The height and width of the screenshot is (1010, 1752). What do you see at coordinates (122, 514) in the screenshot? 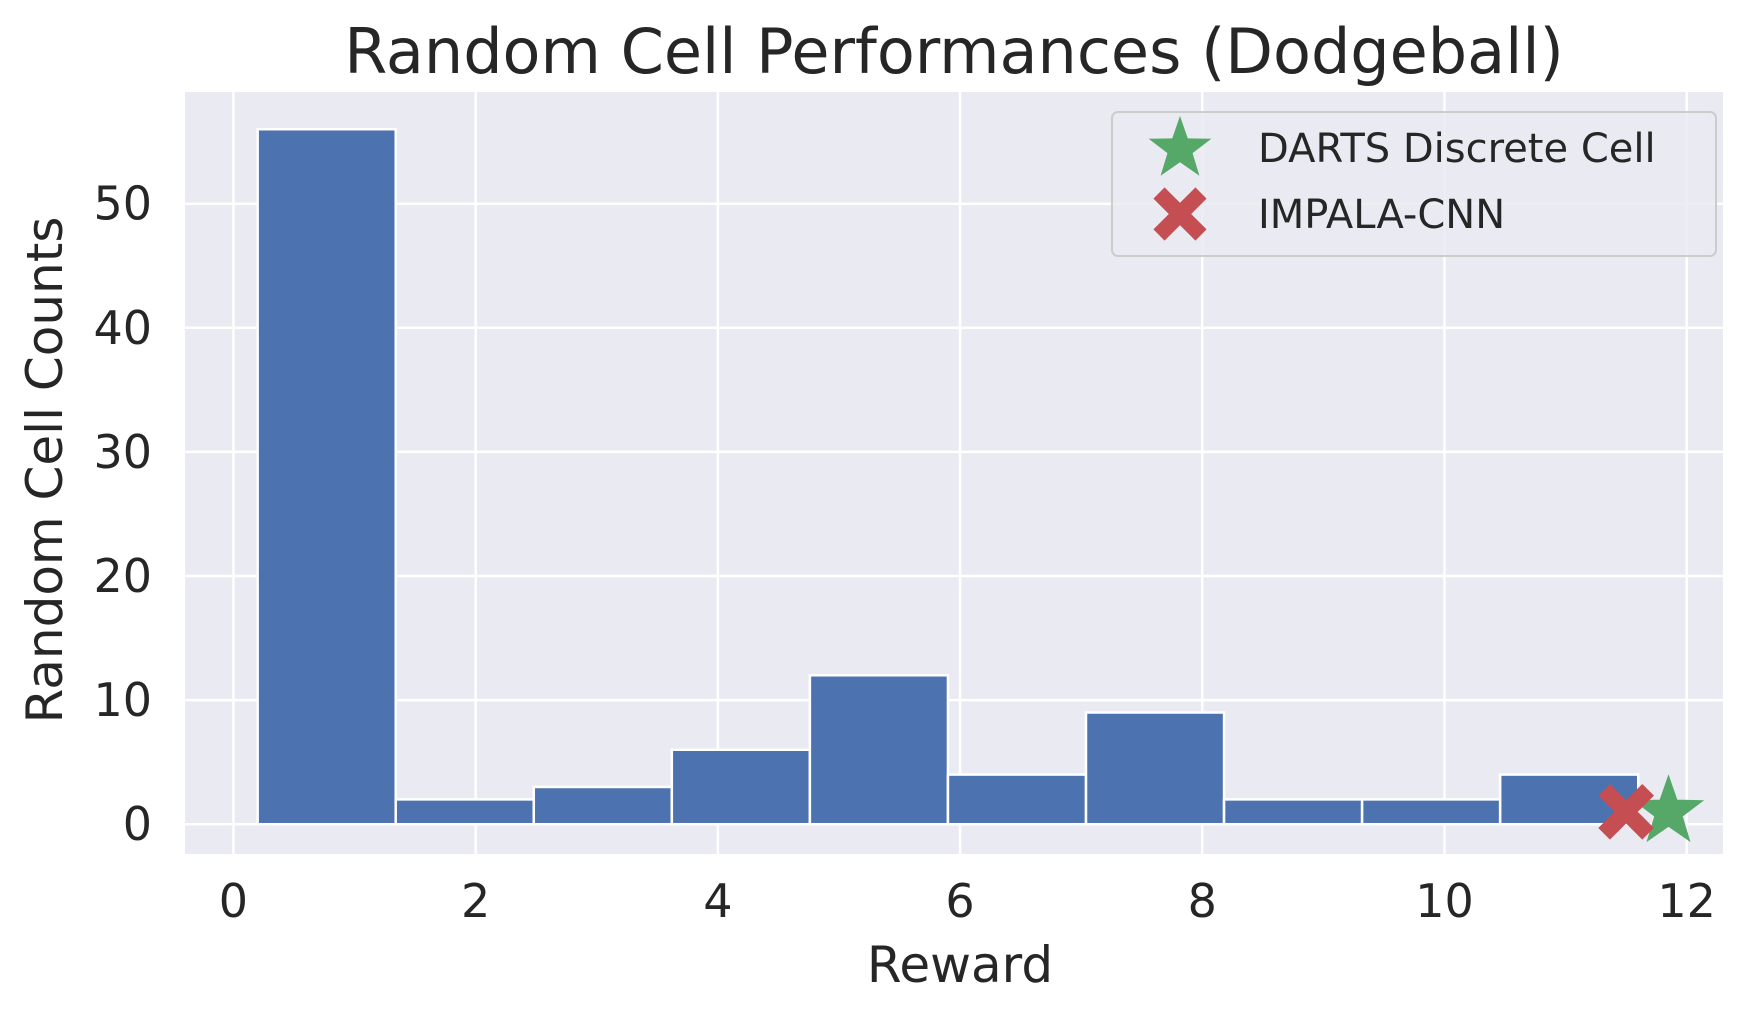
I see `y-tick-labels: 0 10 20 30 40 50` at bounding box center [122, 514].